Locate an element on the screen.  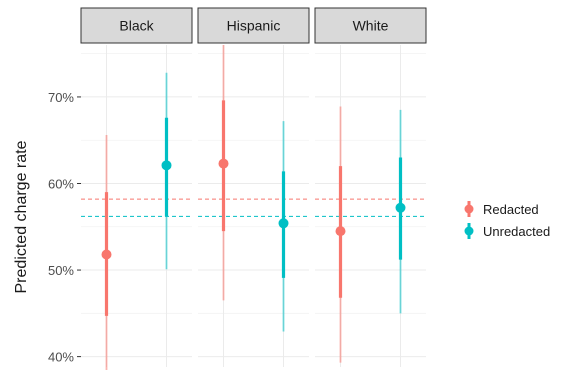
reference-lines is located at coordinates (253, 207).